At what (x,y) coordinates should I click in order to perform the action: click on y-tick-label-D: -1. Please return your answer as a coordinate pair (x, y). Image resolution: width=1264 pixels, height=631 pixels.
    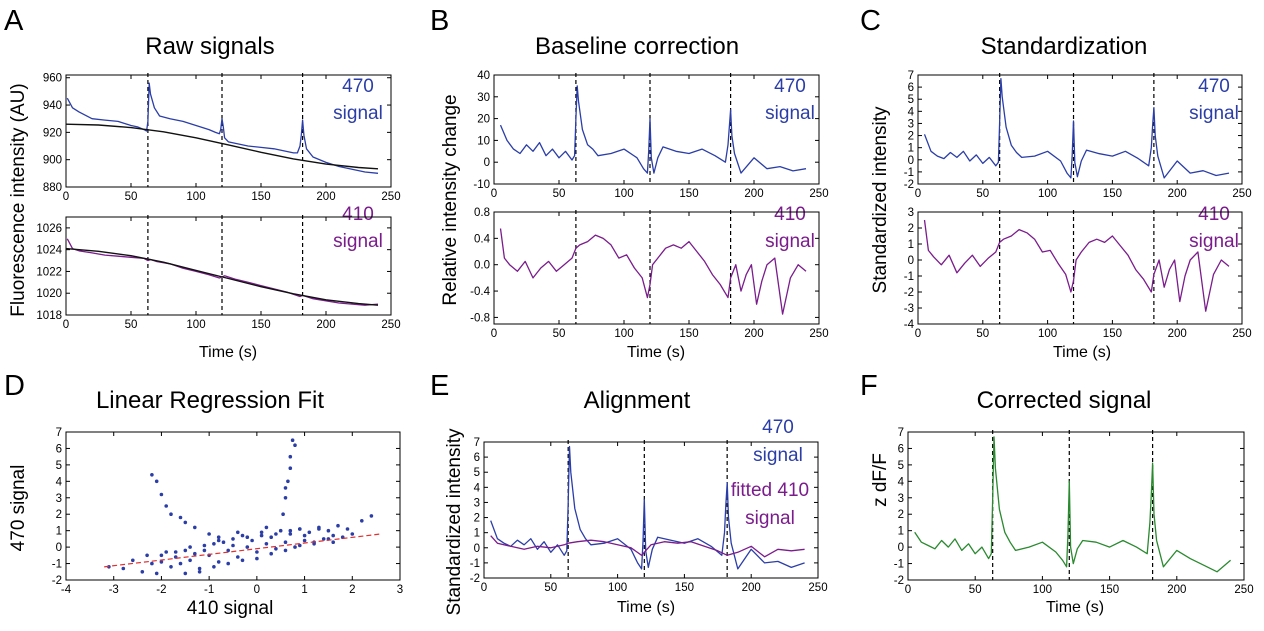
    Looking at the image, I should click on (57, 565).